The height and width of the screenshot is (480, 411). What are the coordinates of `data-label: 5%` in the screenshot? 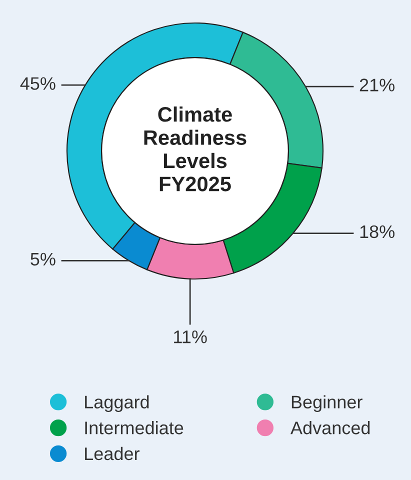 It's located at (43, 259).